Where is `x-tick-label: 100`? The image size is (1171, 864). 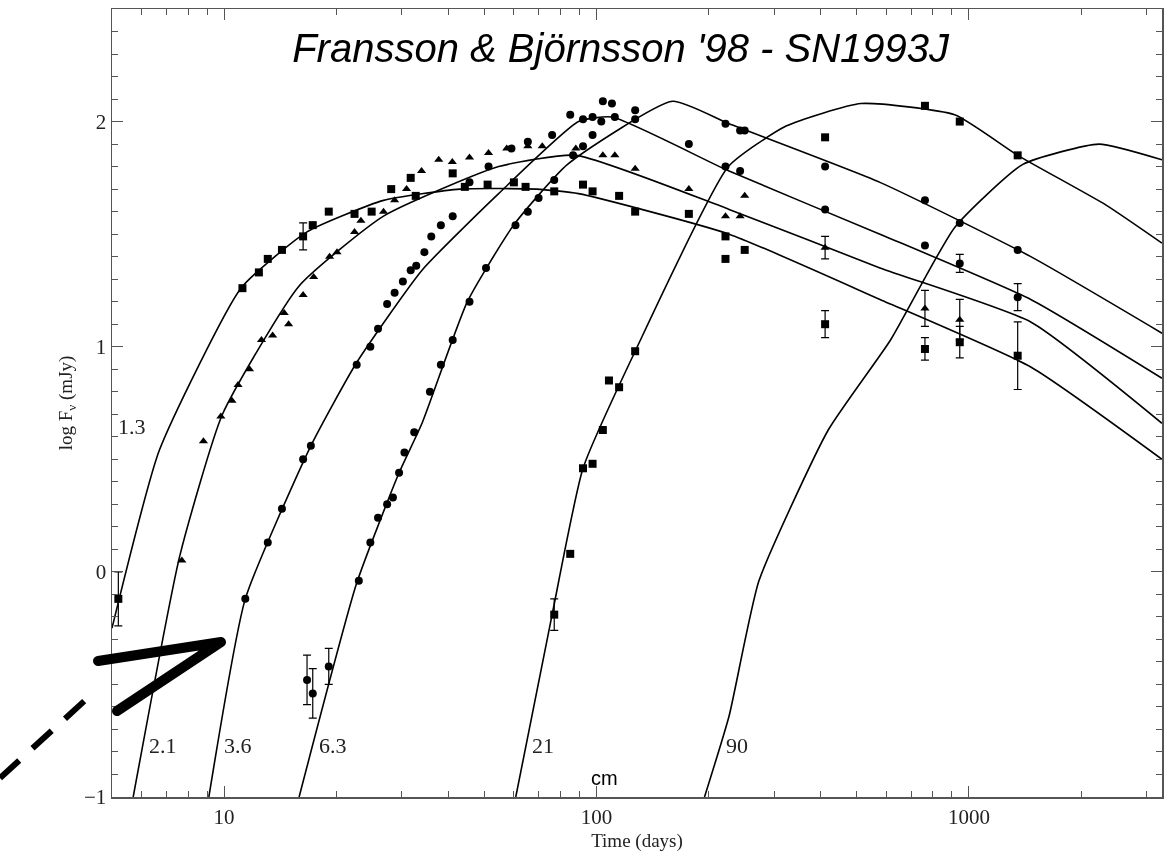
x-tick-label: 100 is located at coordinates (596, 816).